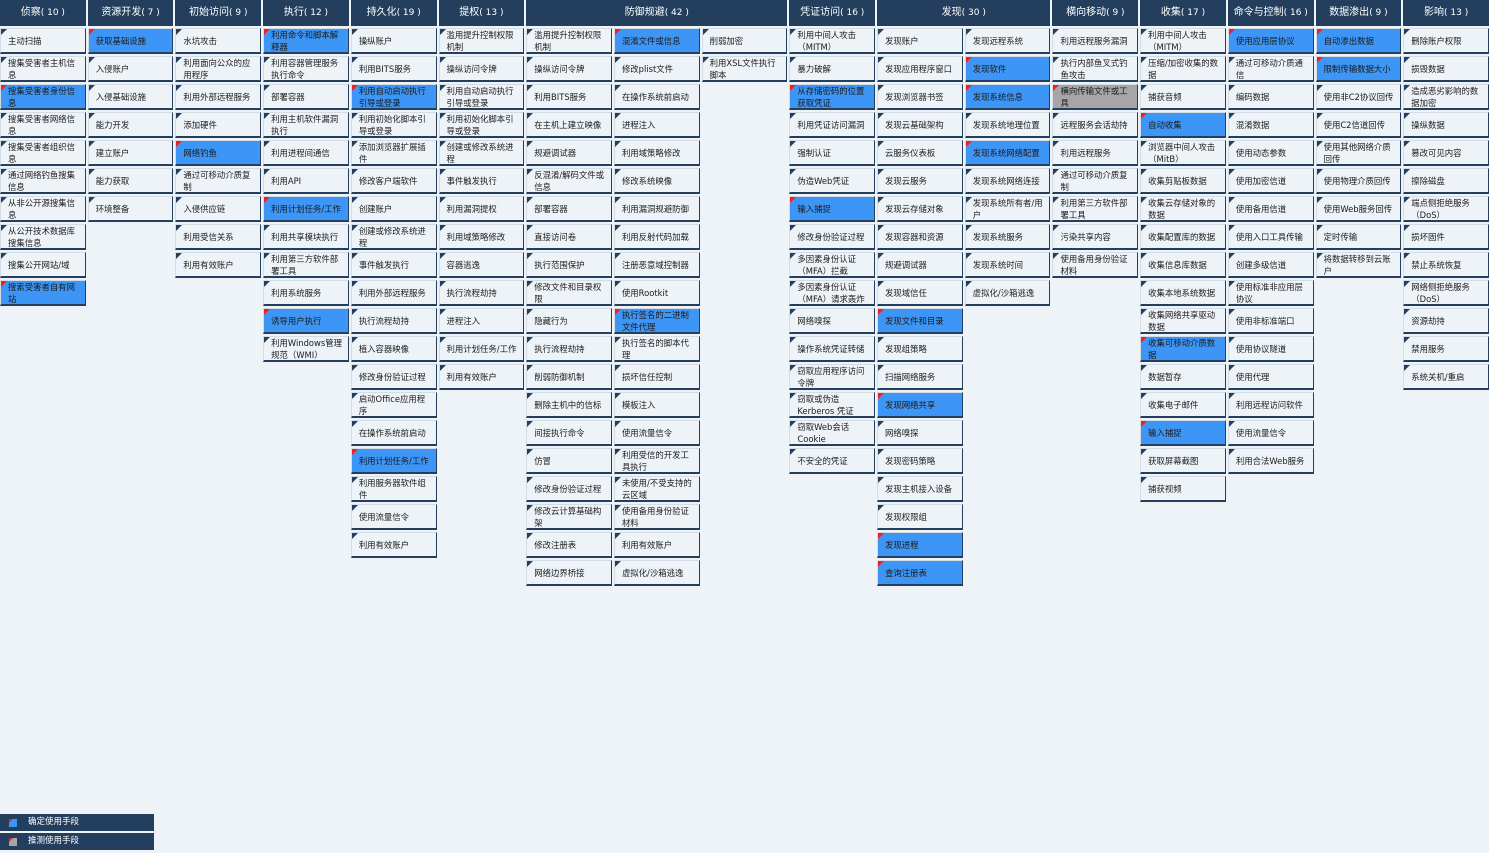 The image size is (1489, 853). I want to click on technique-cell: 损坏信任控制, so click(656, 377).